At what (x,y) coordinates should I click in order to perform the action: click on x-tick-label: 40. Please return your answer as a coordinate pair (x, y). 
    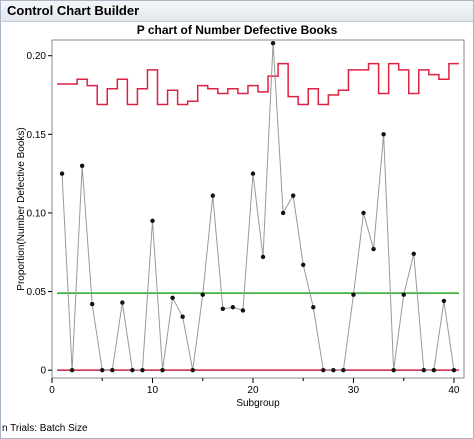
    Looking at the image, I should click on (454, 390).